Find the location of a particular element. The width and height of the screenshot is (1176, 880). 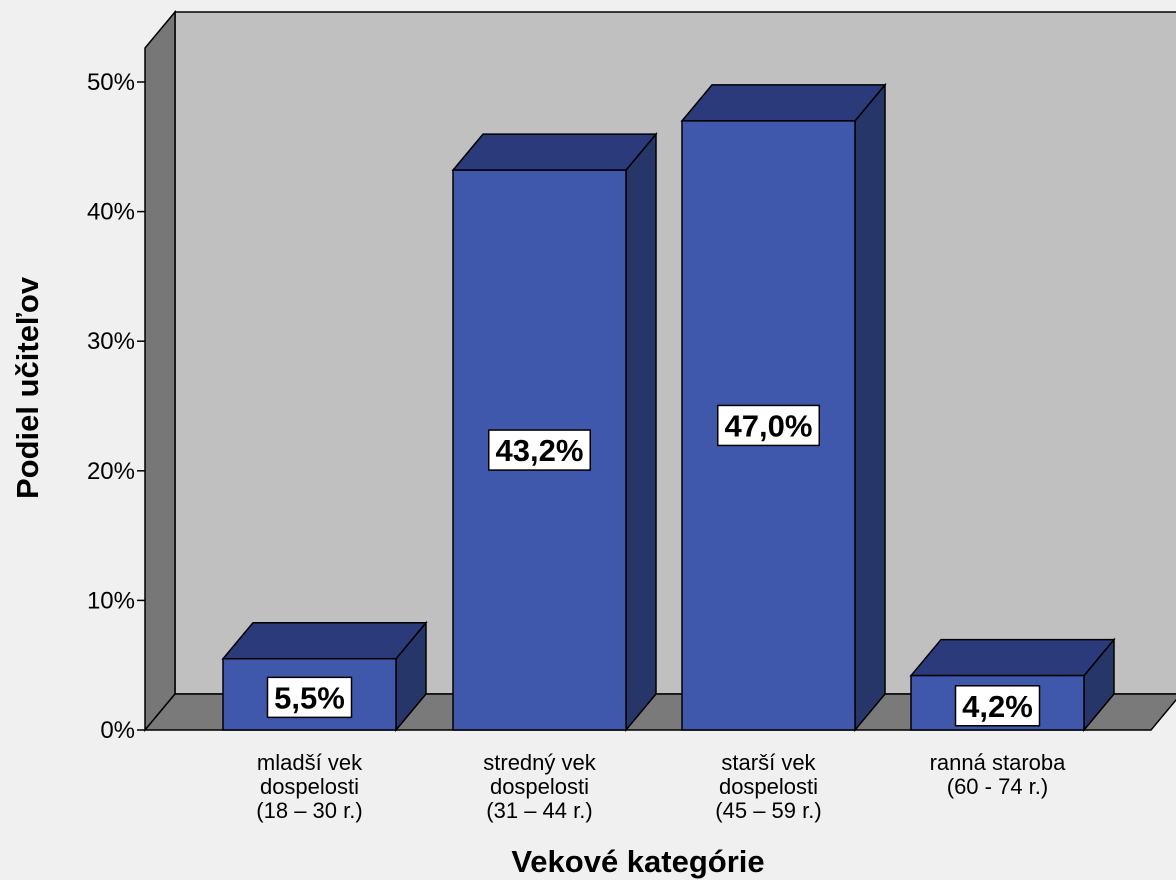

bar-group: 5,5% is located at coordinates (324, 676).